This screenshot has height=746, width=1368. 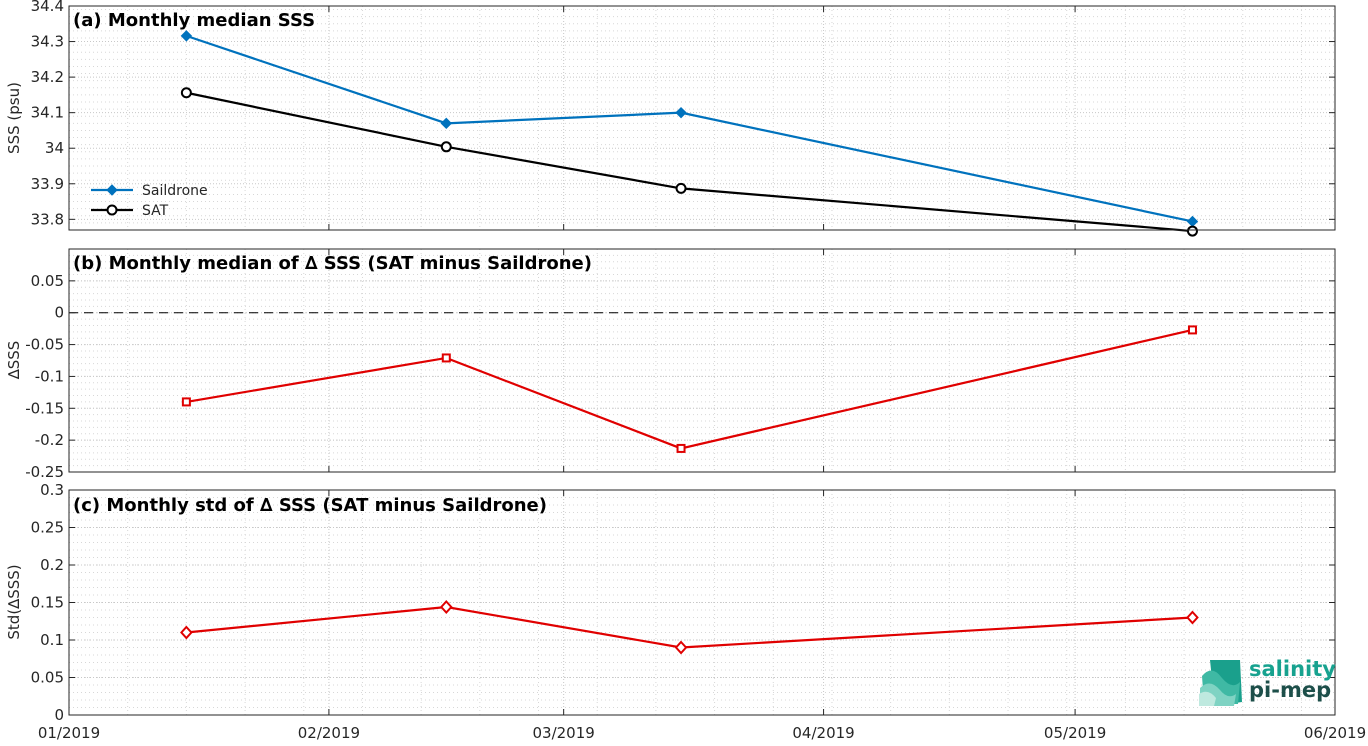 What do you see at coordinates (47, 678) in the screenshot?
I see `y-tick-label-c: 0.05` at bounding box center [47, 678].